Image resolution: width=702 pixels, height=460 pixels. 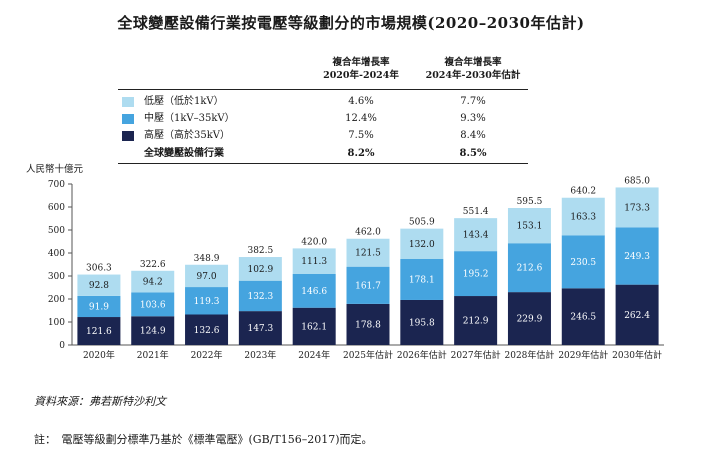 I want to click on total-label: 全球變壓設備行業, so click(x=184, y=153).